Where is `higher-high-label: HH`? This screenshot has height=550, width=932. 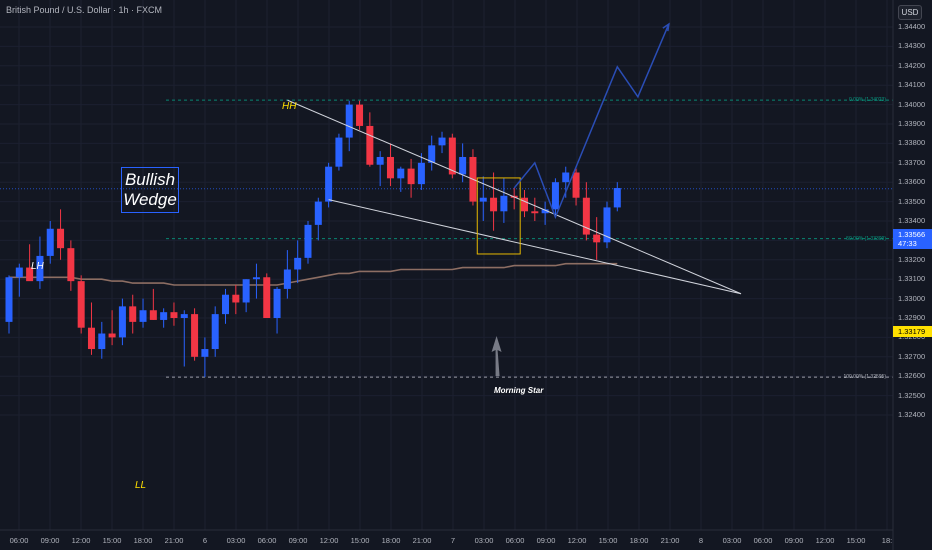 higher-high-label: HH is located at coordinates (289, 106).